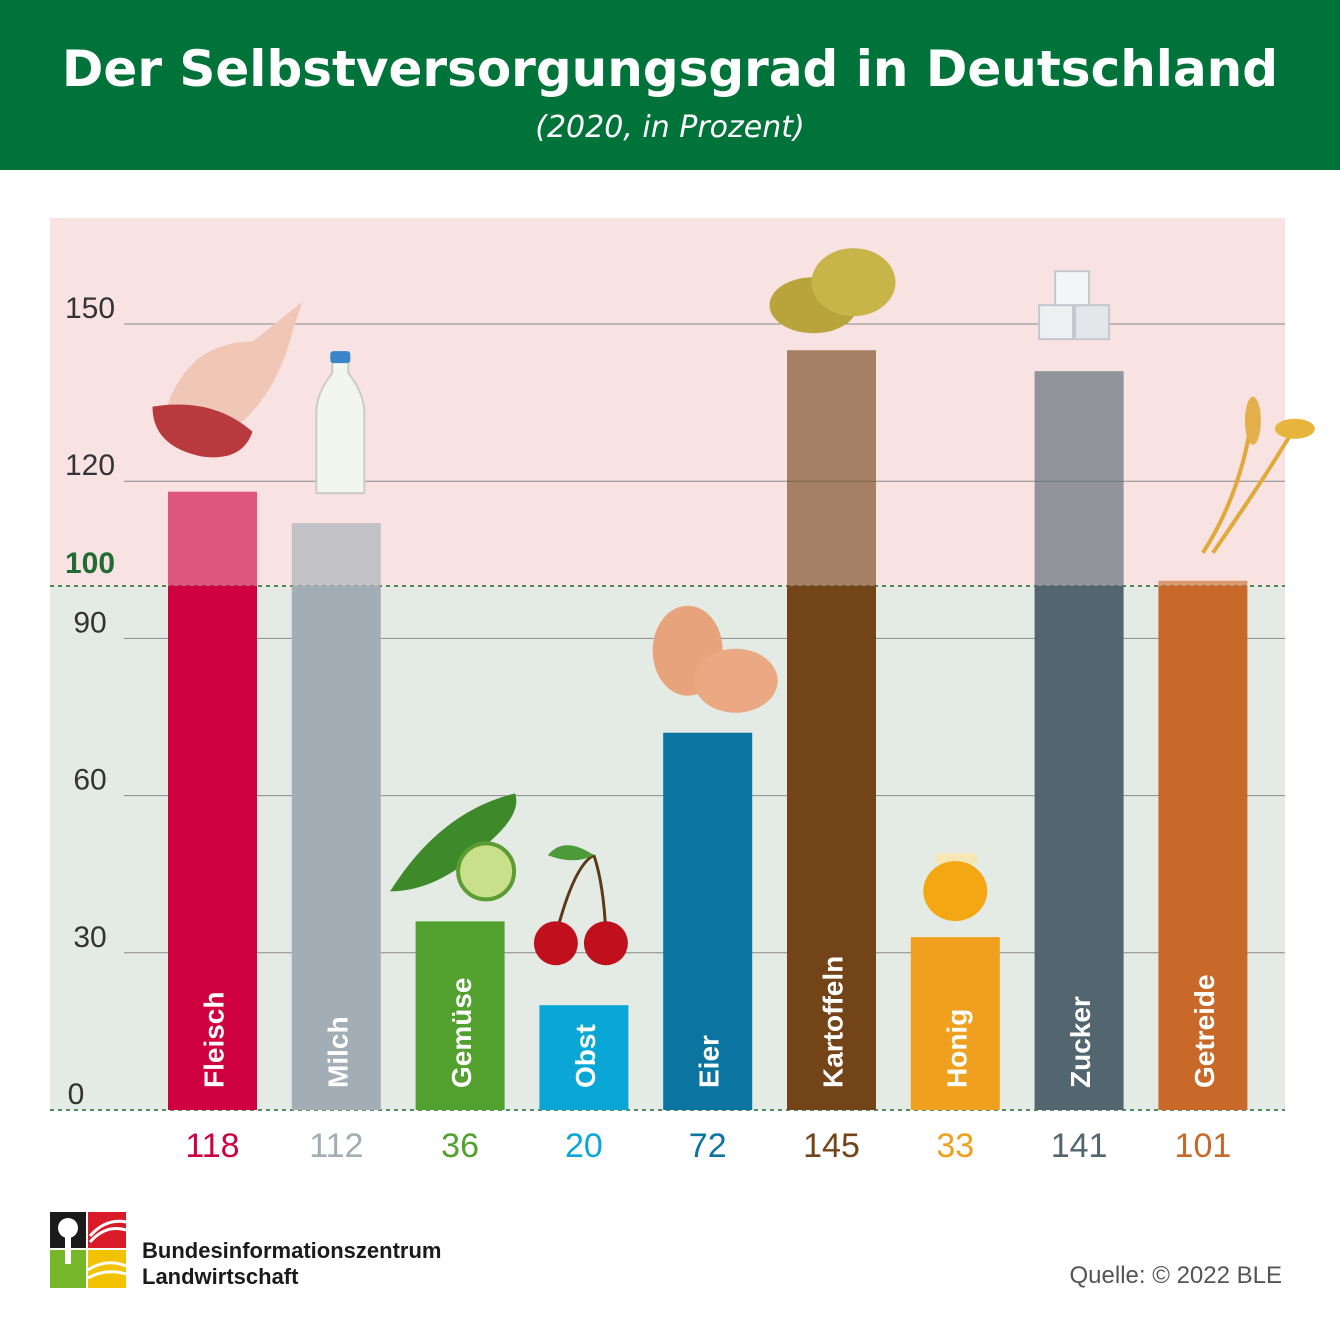  What do you see at coordinates (202, 431) in the screenshot?
I see `meat-cut-icon` at bounding box center [202, 431].